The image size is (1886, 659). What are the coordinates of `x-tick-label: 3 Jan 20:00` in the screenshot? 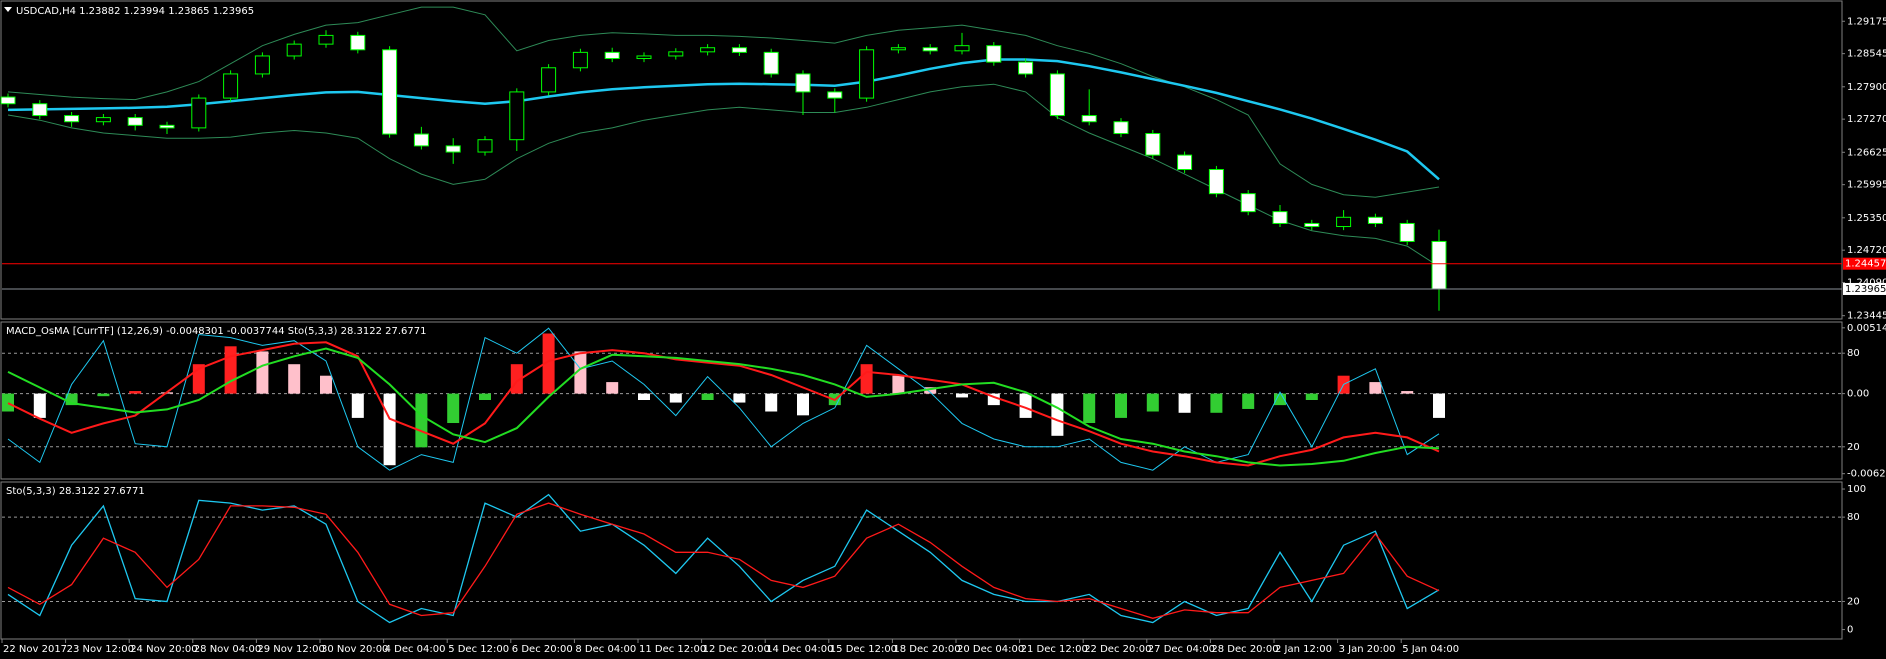 It's located at (1367, 649).